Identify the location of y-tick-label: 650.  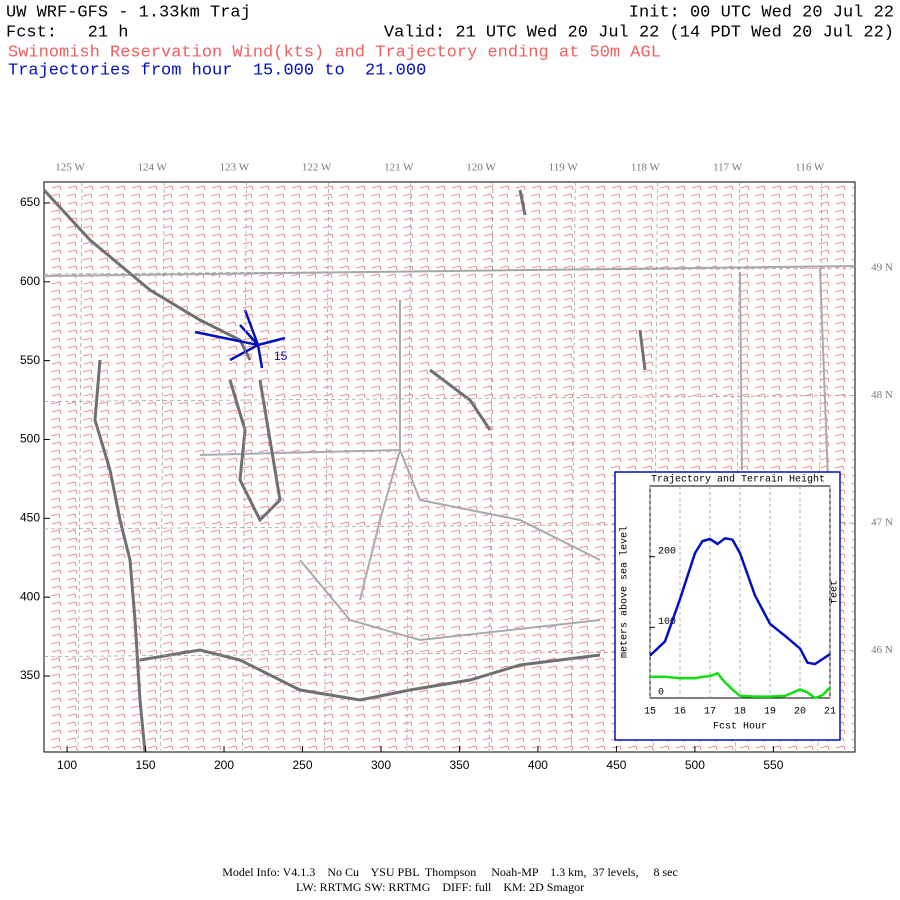
(30, 202).